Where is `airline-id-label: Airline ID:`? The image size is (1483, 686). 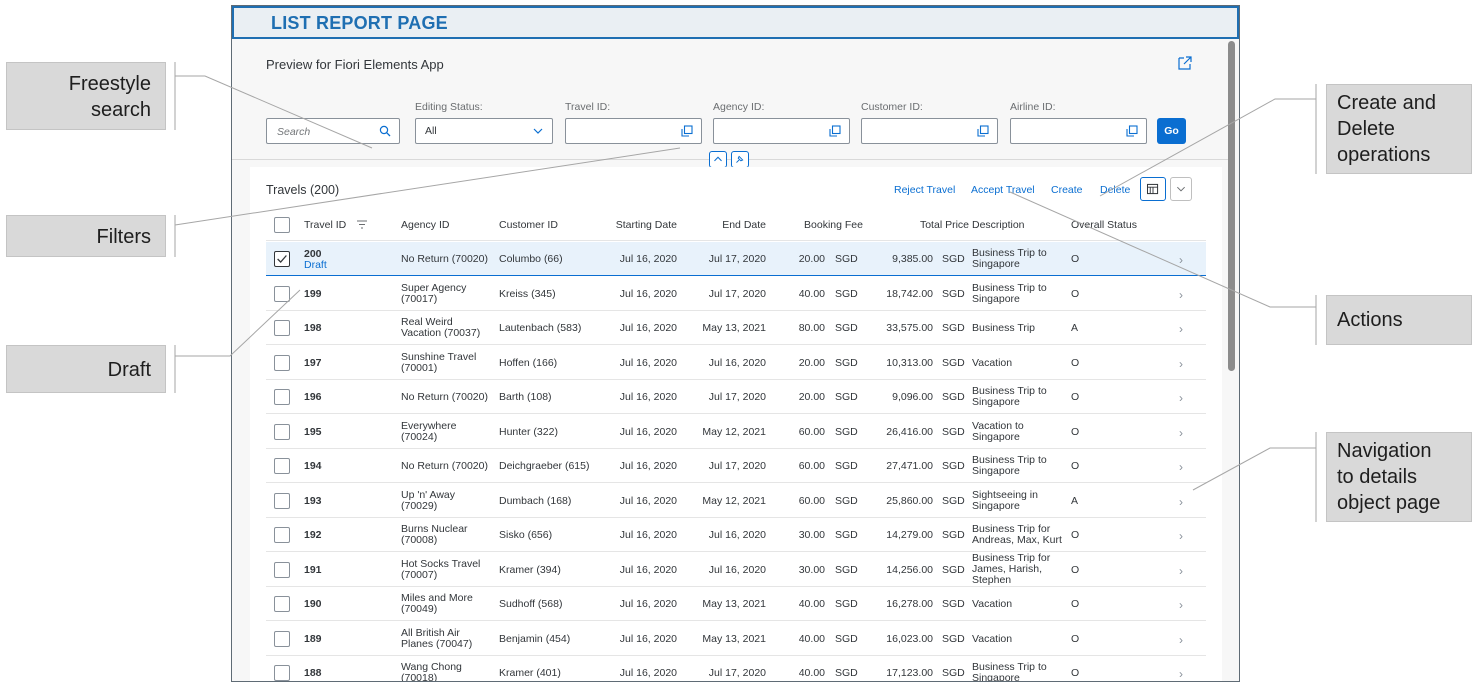 airline-id-label: Airline ID: is located at coordinates (1033, 107).